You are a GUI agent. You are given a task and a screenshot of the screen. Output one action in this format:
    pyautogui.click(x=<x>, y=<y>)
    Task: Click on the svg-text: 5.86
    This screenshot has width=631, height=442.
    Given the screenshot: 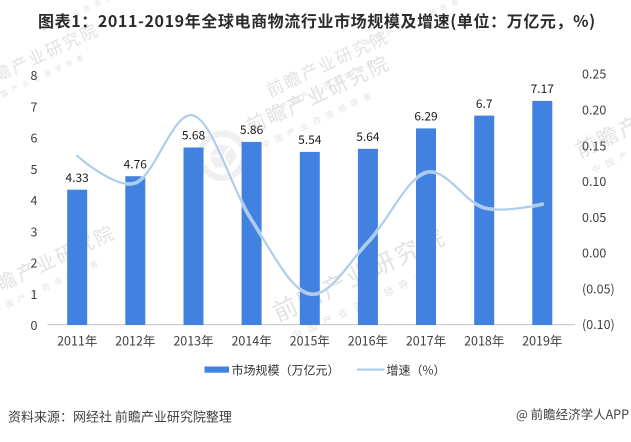 What is the action you would take?
    pyautogui.click(x=252, y=129)
    